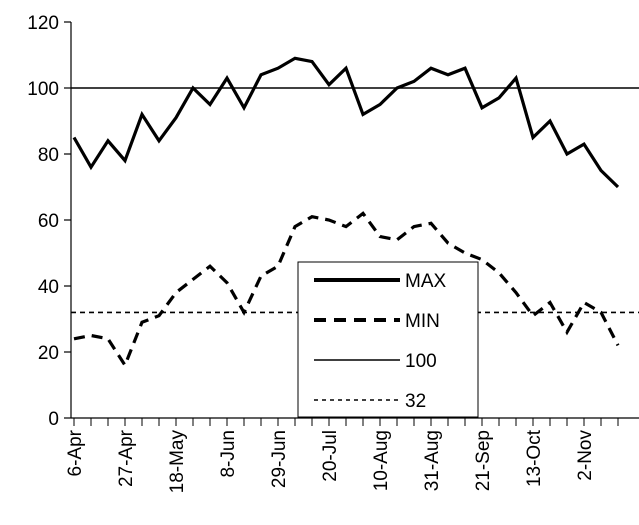  Describe the element at coordinates (75, 452) in the screenshot. I see `x-tick-label: 6-Apr` at that location.